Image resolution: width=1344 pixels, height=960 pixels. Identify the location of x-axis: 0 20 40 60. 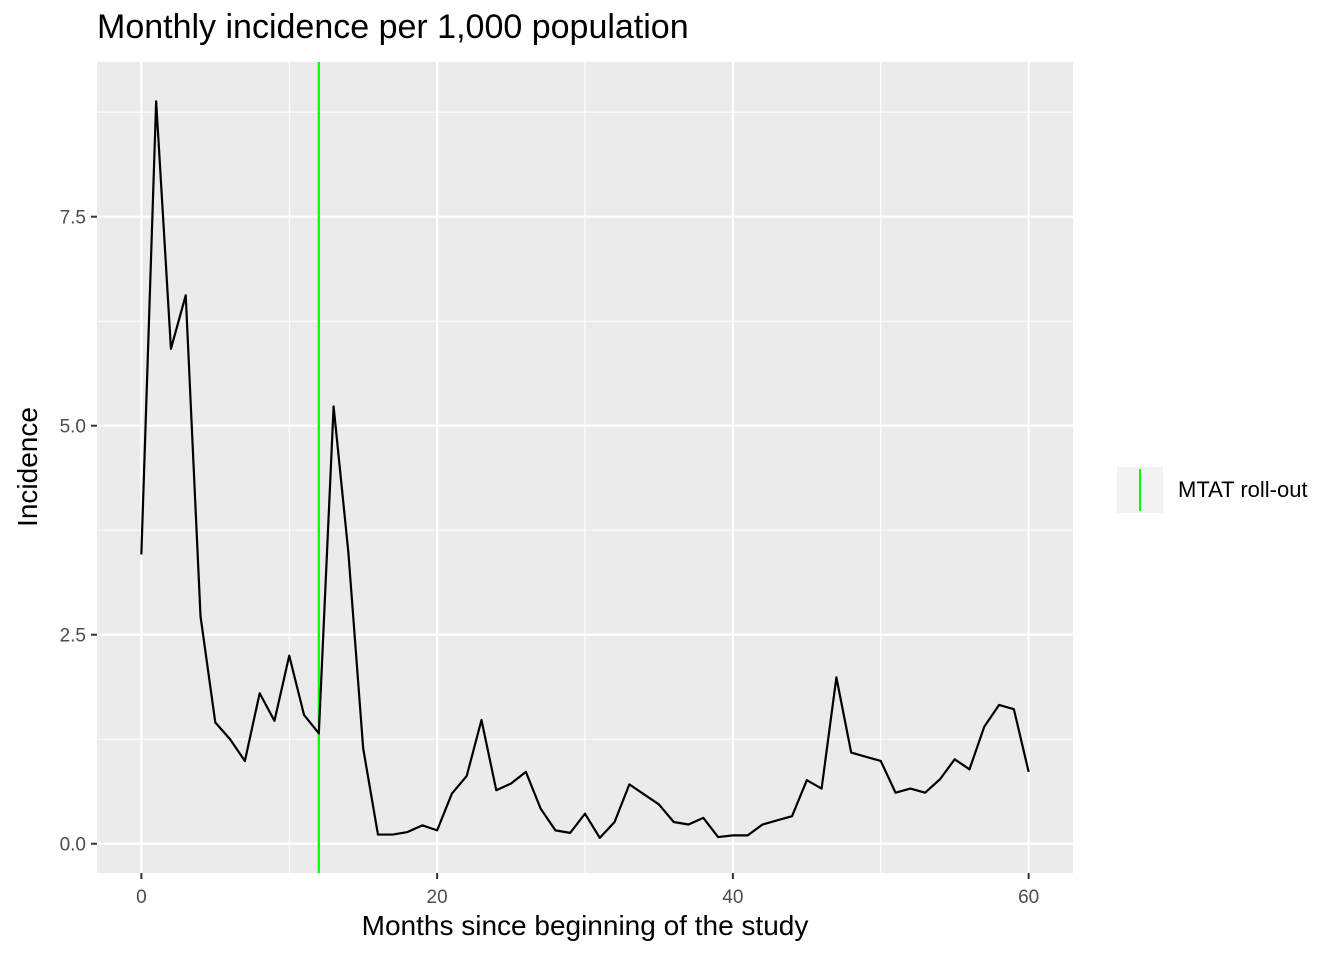
(587, 890).